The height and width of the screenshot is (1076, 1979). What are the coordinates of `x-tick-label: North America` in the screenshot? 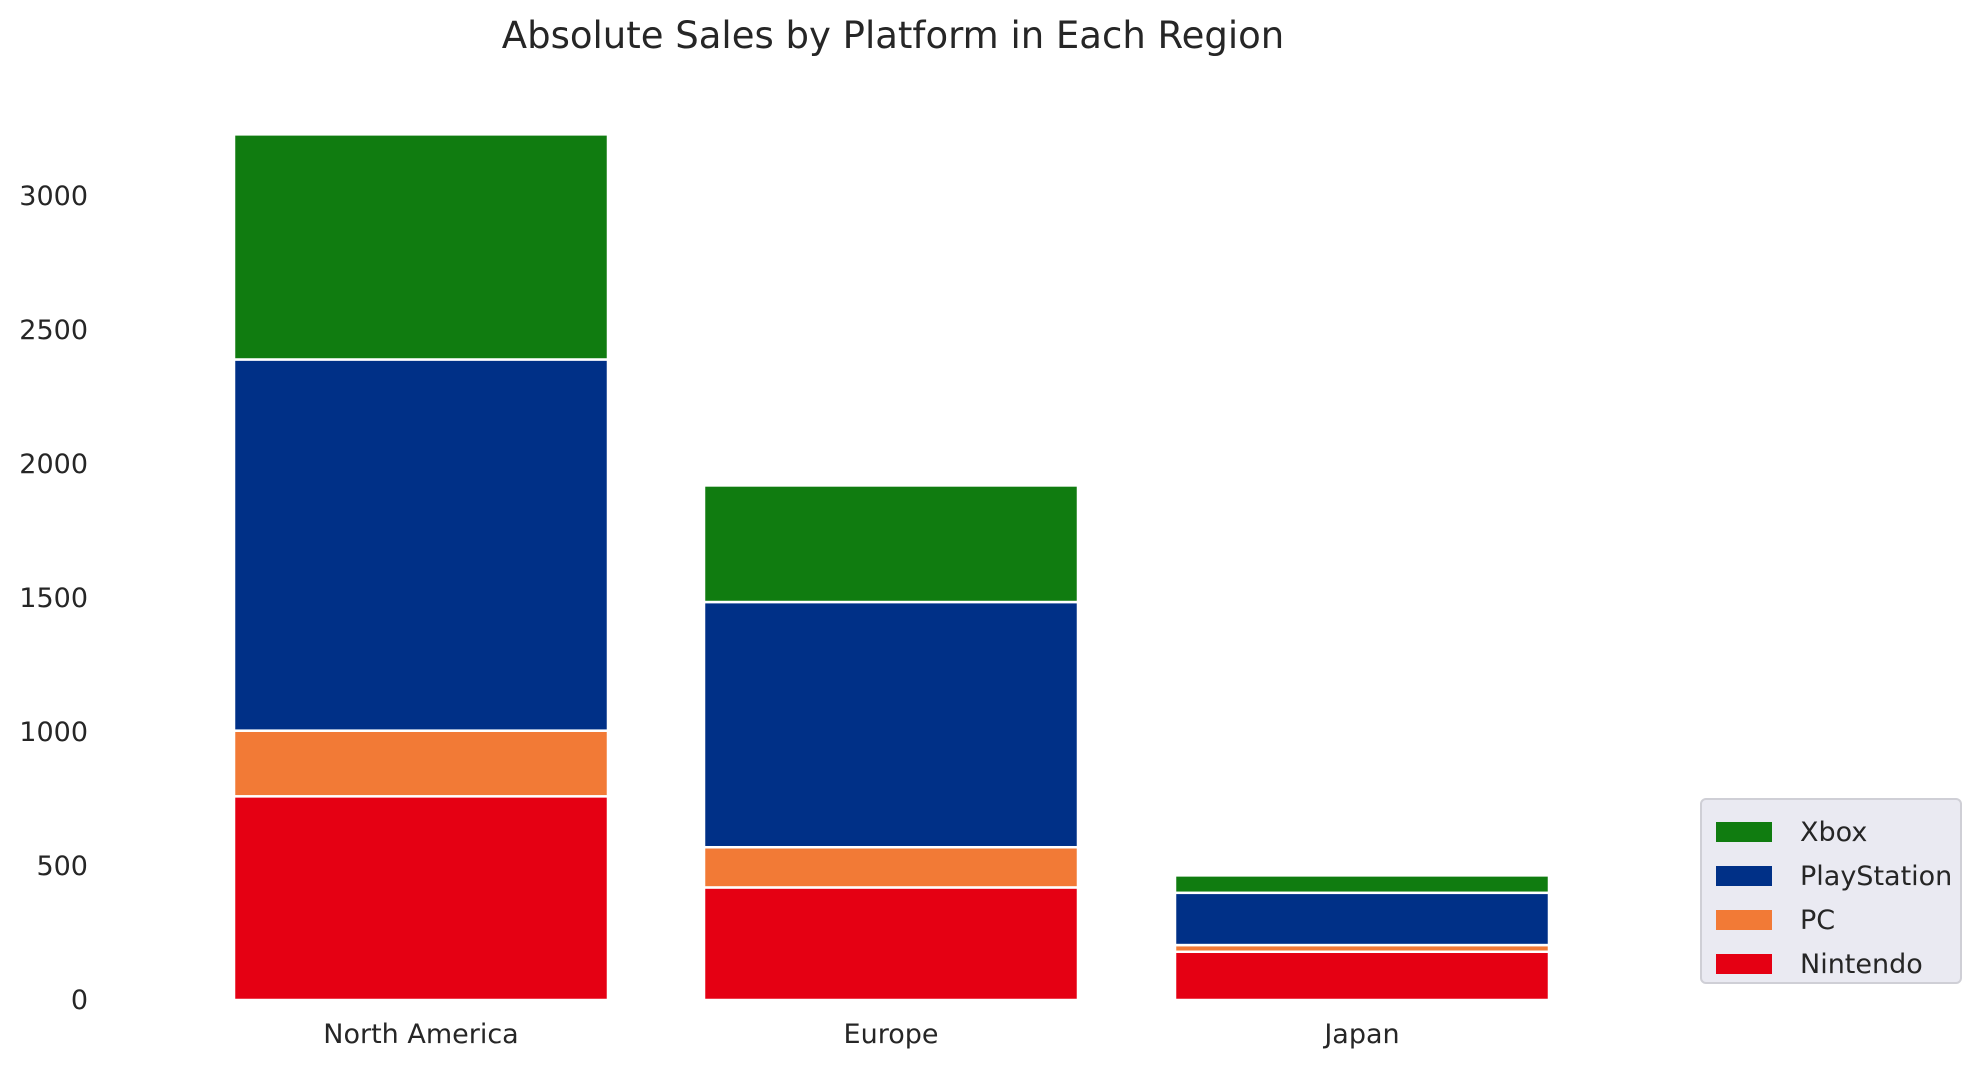 It's located at (420, 1034).